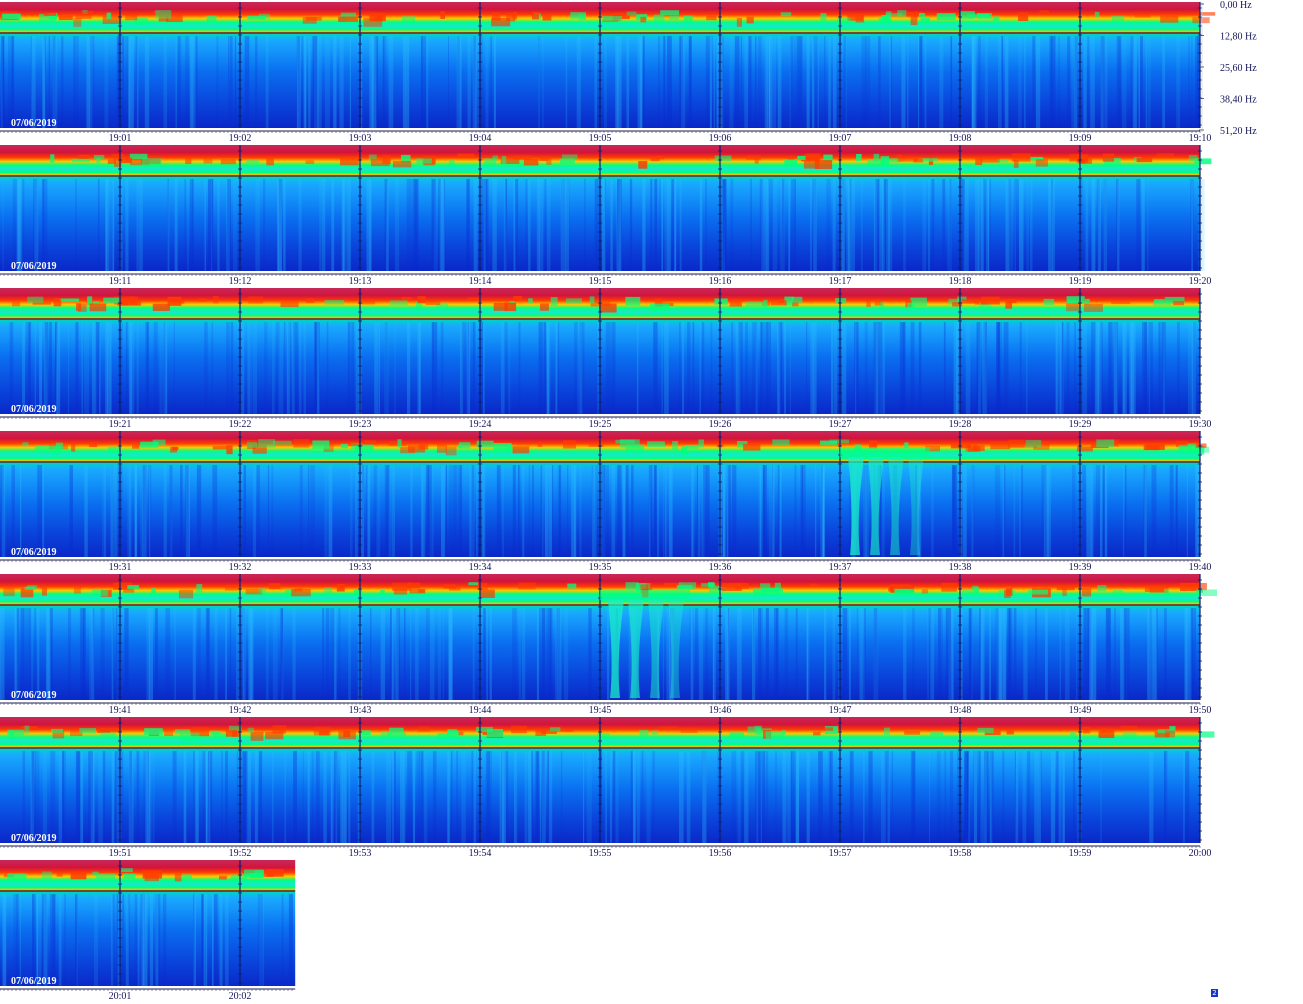  Describe the element at coordinates (1080, 567) in the screenshot. I see `time-tick-label: 19:39` at that location.